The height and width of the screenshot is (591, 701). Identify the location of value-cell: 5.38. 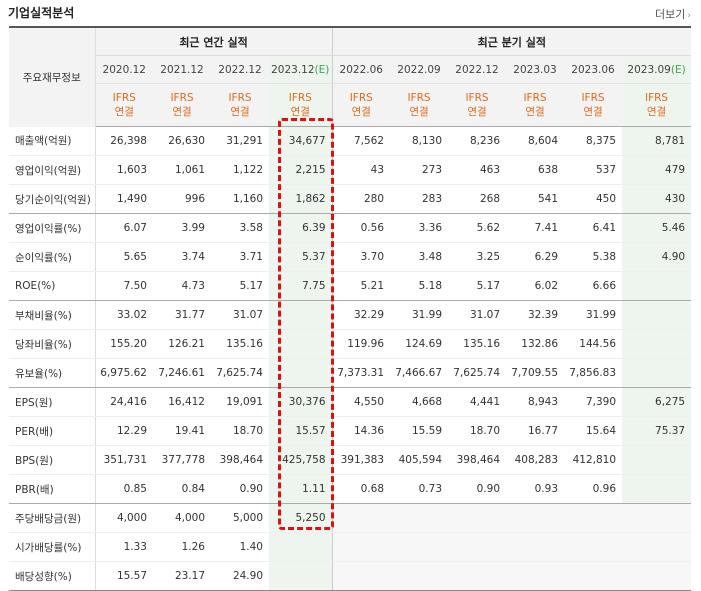
(593, 257).